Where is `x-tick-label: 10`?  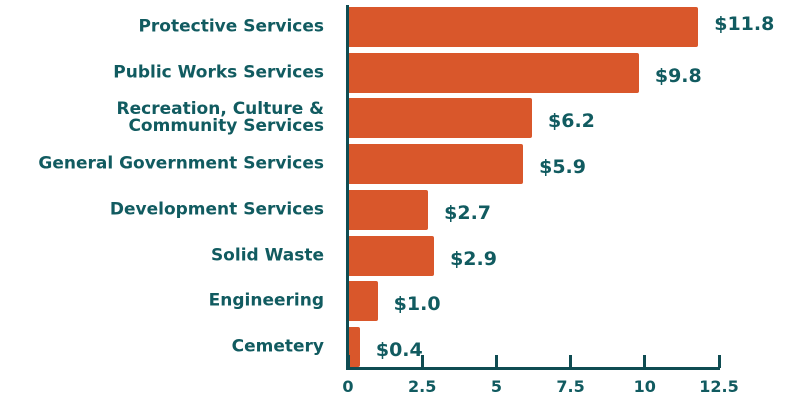 x-tick-label: 10 is located at coordinates (644, 386).